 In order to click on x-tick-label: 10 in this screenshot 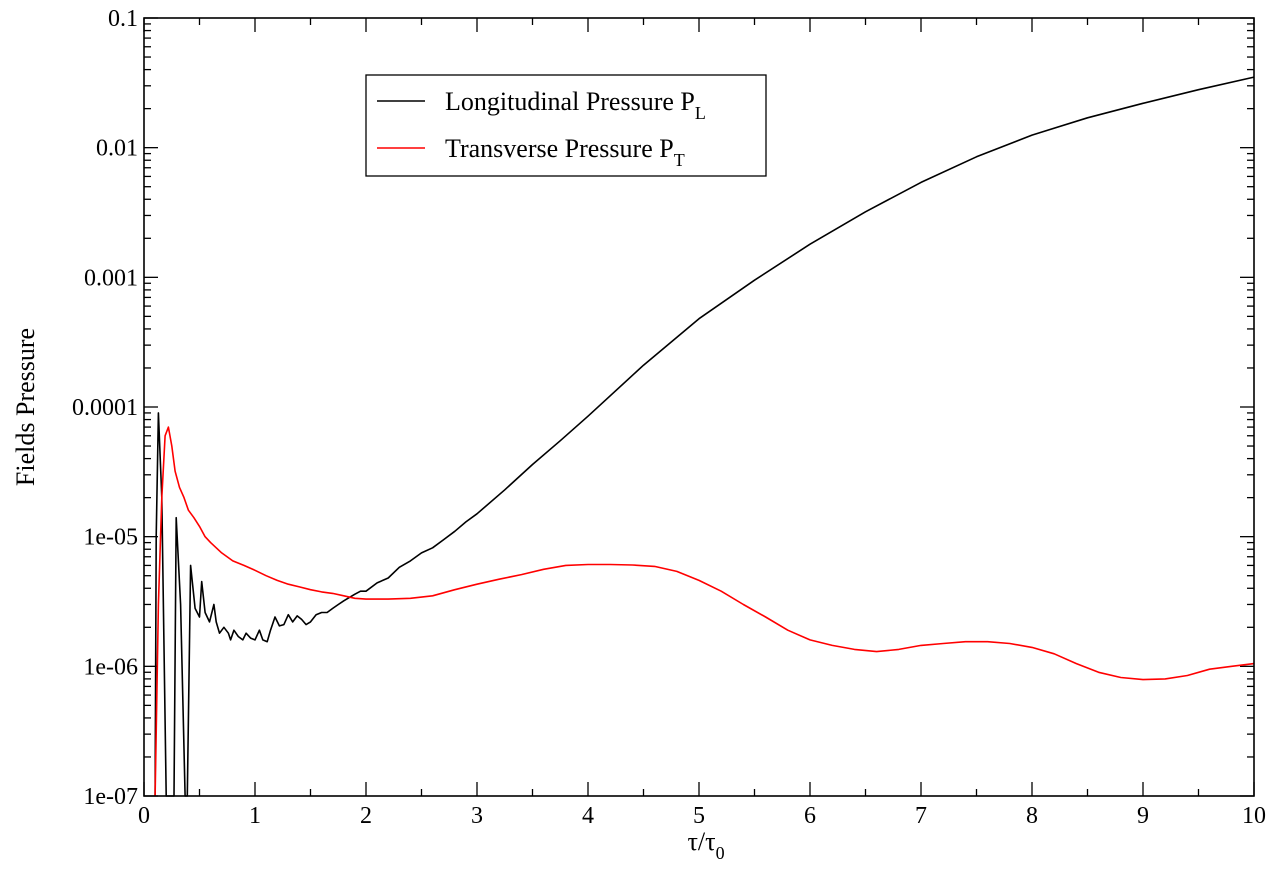, I will do `click(1254, 816)`.